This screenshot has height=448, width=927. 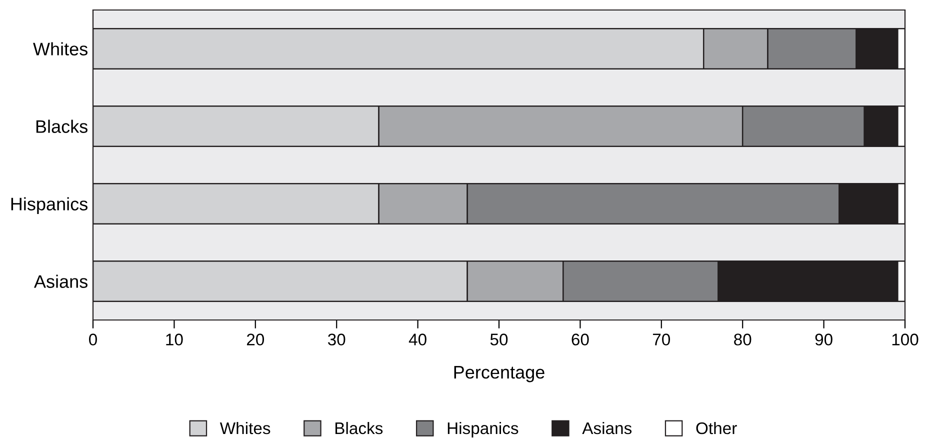 What do you see at coordinates (174, 340) in the screenshot?
I see `x-tick-label: 10` at bounding box center [174, 340].